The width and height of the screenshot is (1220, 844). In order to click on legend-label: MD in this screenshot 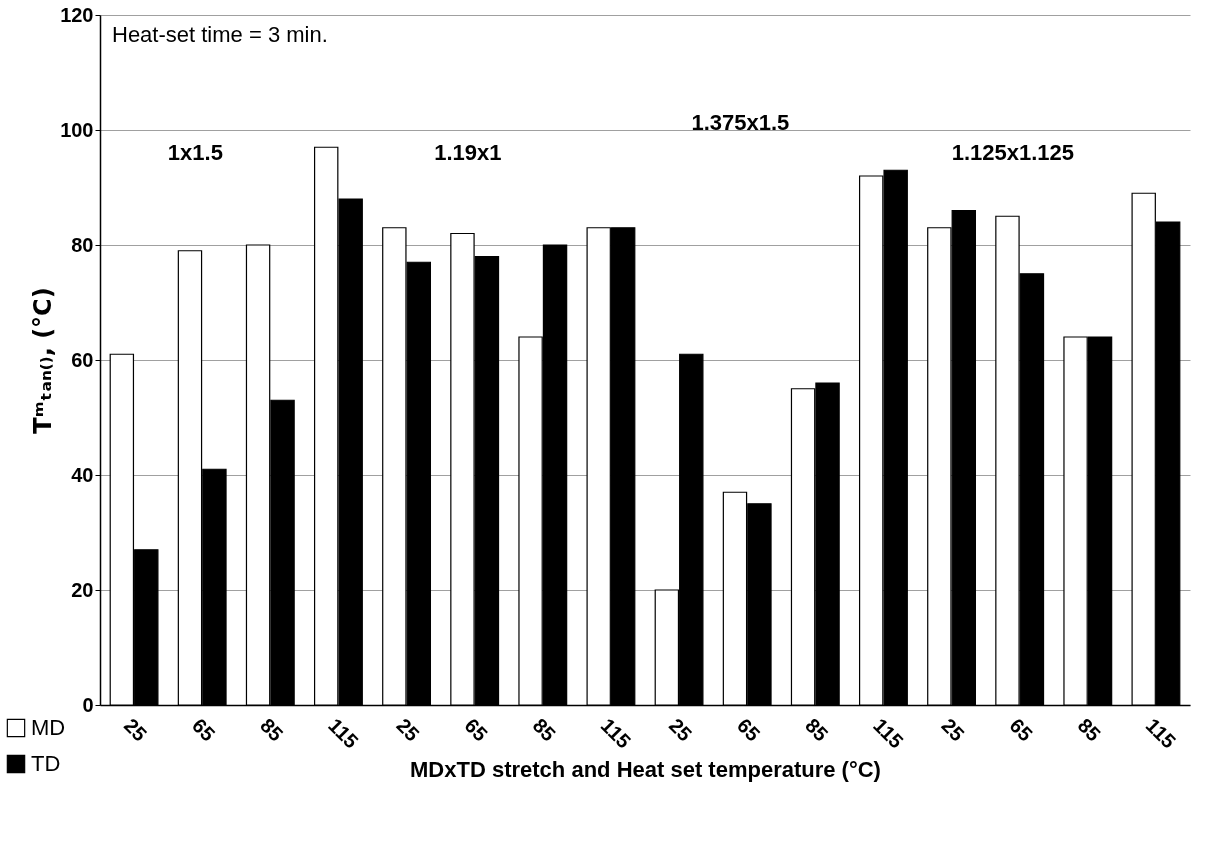, I will do `click(48, 727)`.